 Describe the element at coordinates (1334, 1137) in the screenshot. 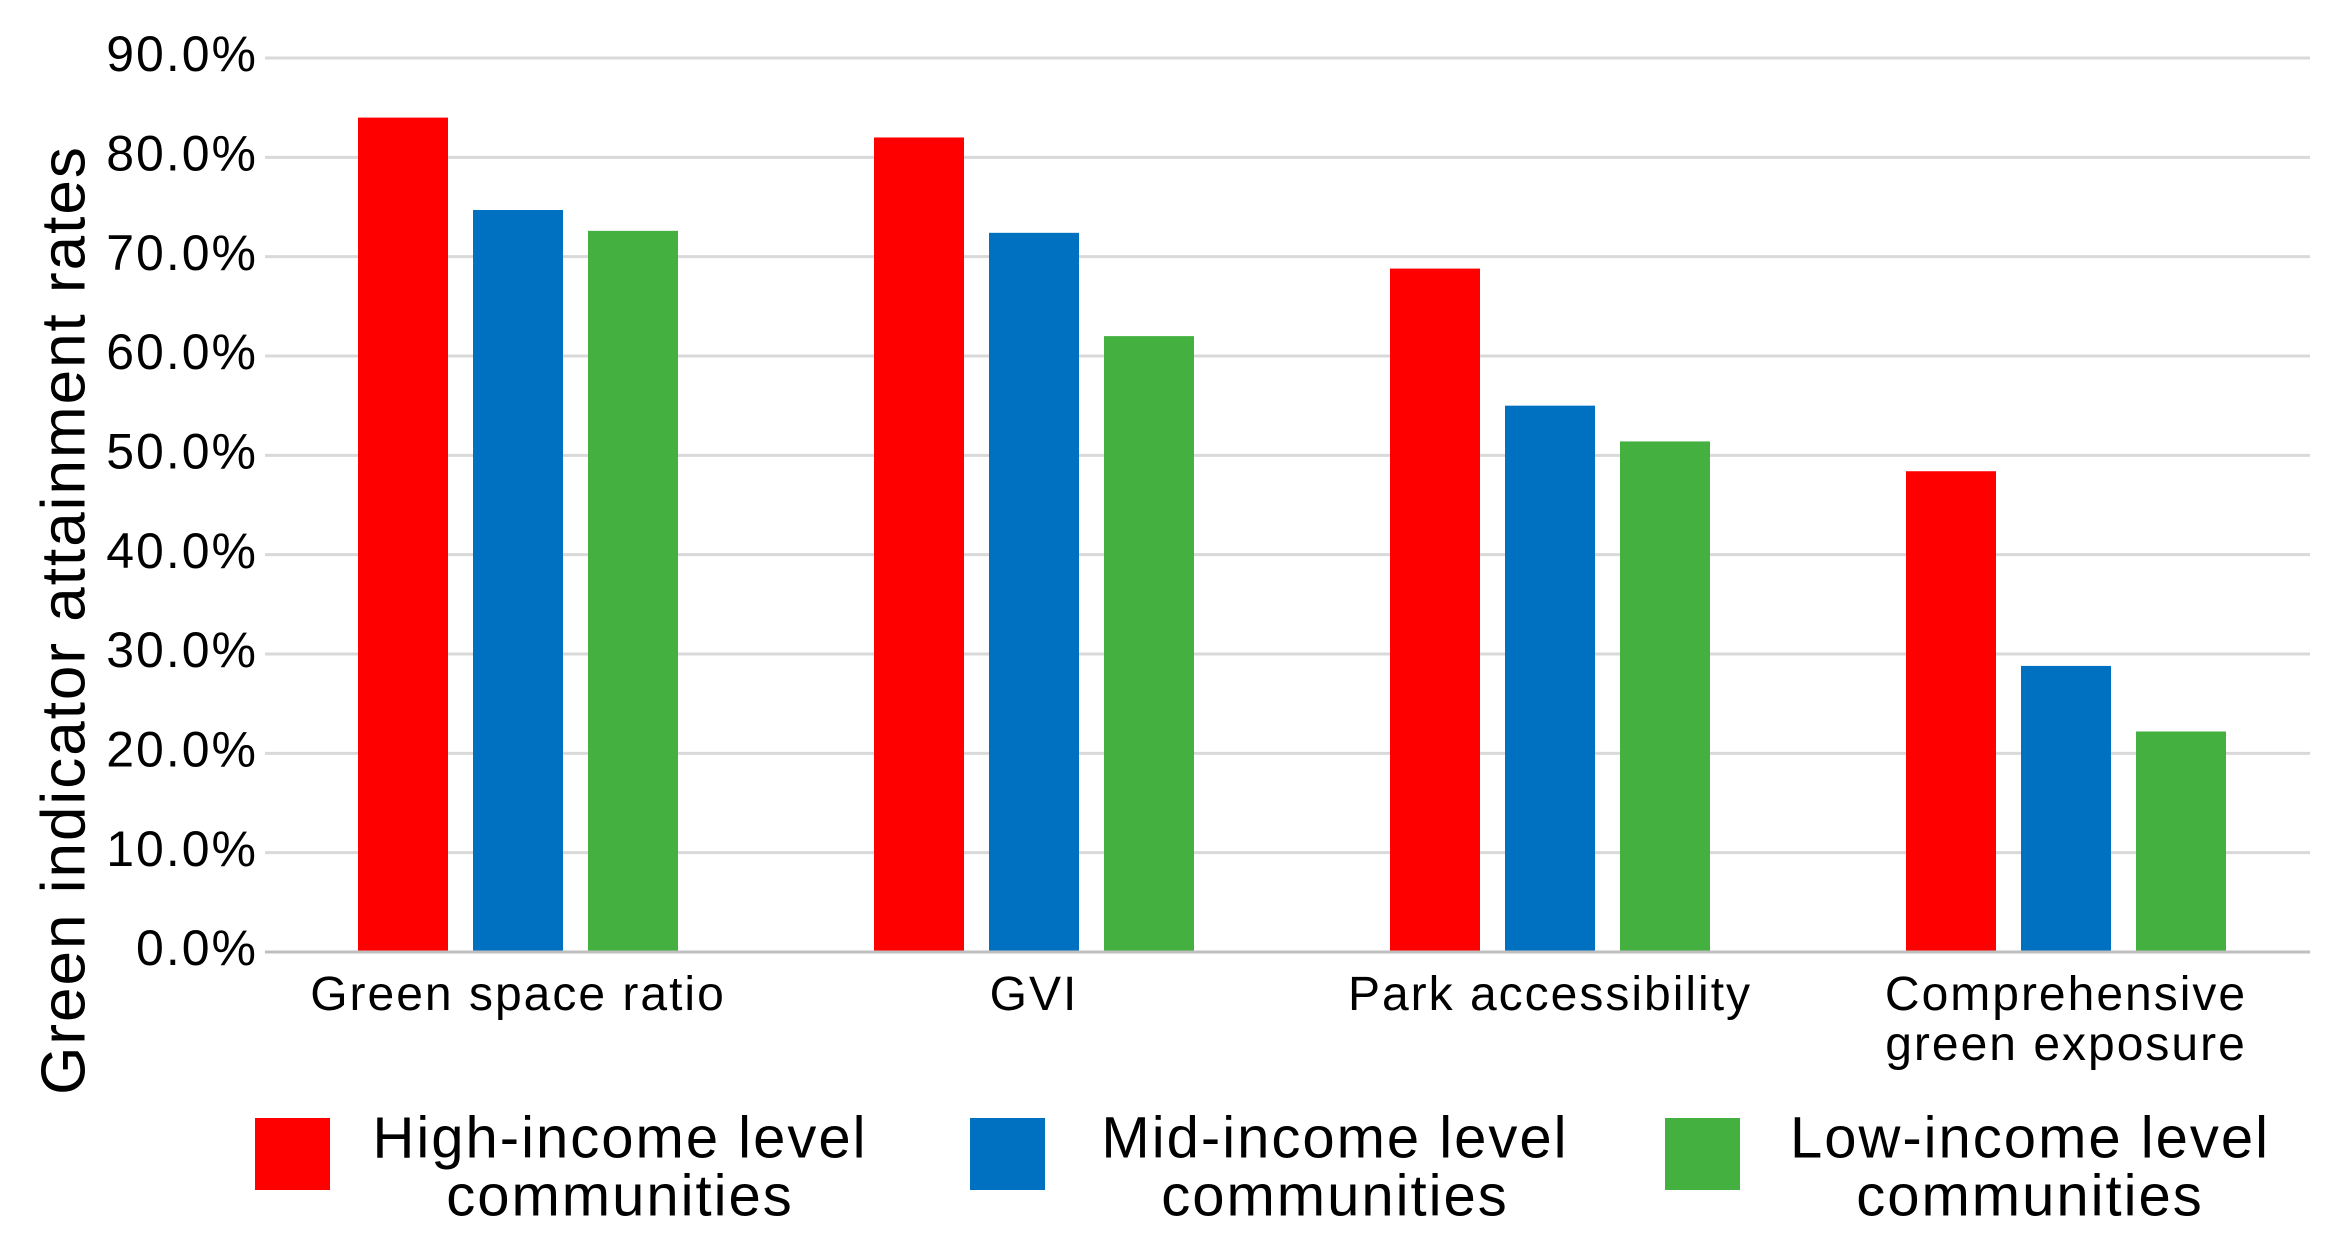

I see `legend-label: Mid-income level` at that location.